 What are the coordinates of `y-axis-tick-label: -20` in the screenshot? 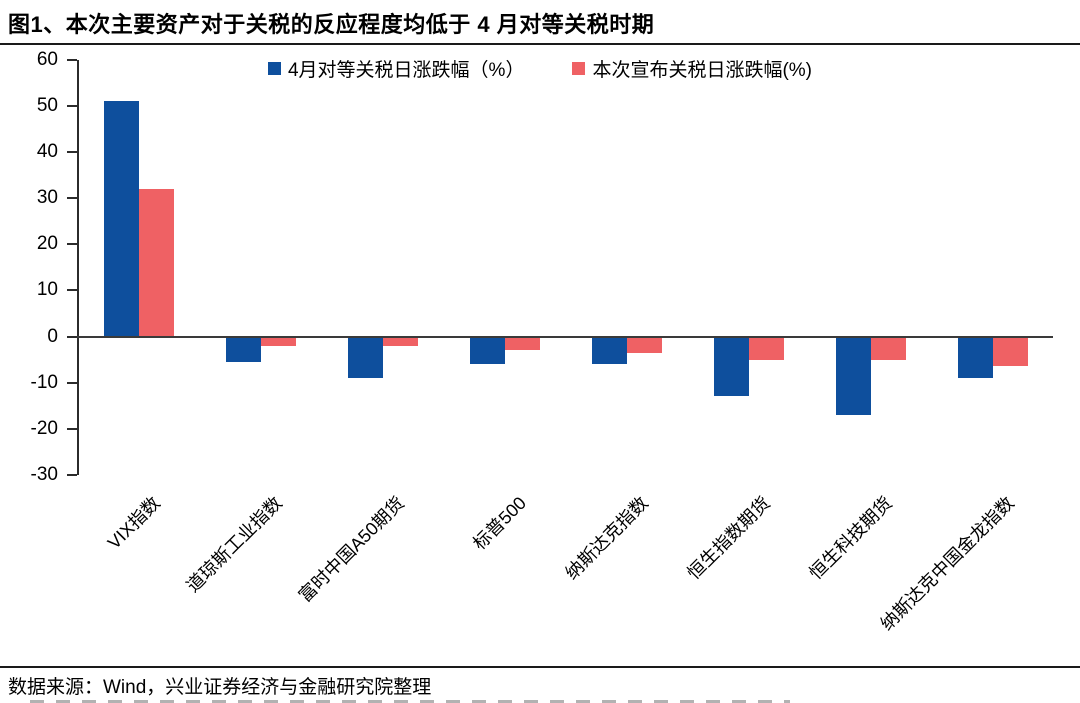 It's located at (44, 428).